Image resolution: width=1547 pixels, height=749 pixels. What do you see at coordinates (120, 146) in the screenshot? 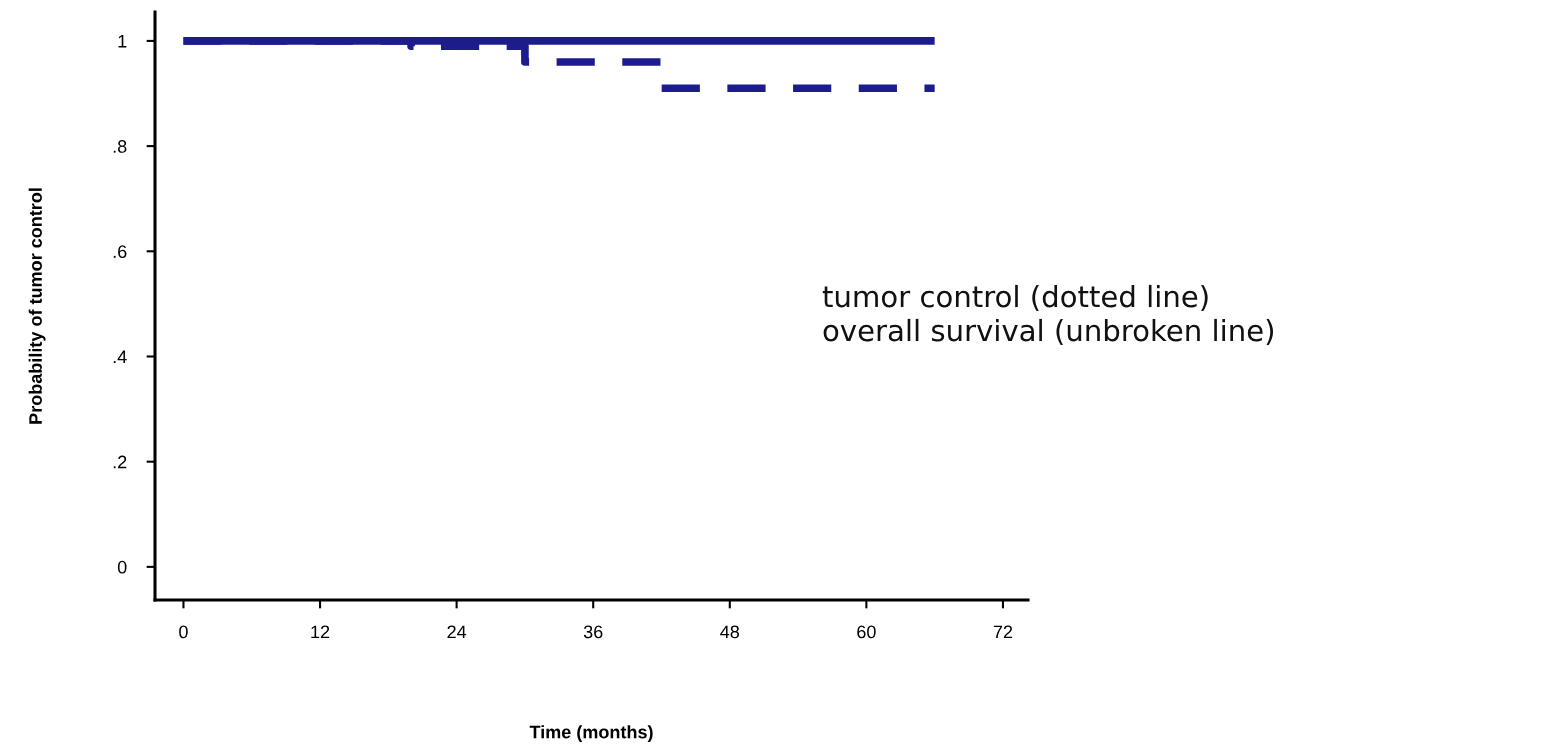
I see `y-tick-label: .8` at bounding box center [120, 146].